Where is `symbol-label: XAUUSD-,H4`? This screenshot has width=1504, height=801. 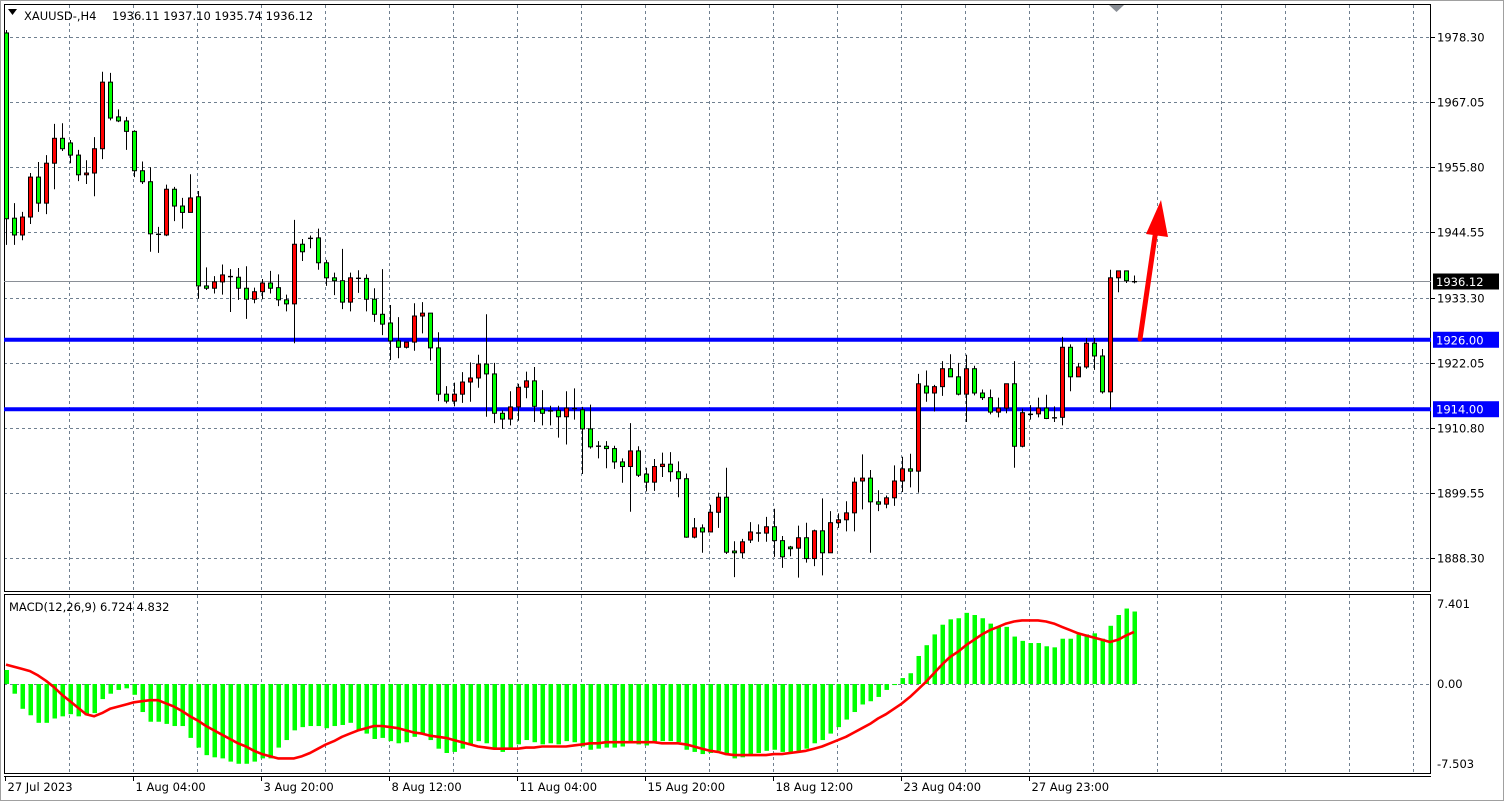 symbol-label: XAUUSD-,H4 is located at coordinates (60, 16).